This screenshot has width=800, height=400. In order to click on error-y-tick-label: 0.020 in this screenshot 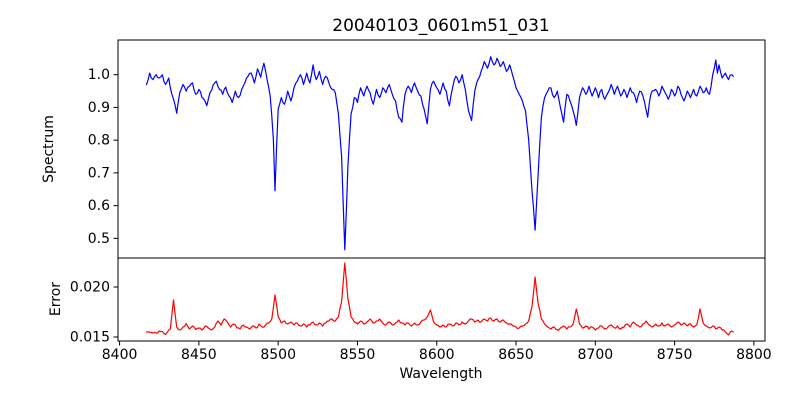, I will do `click(90, 288)`.